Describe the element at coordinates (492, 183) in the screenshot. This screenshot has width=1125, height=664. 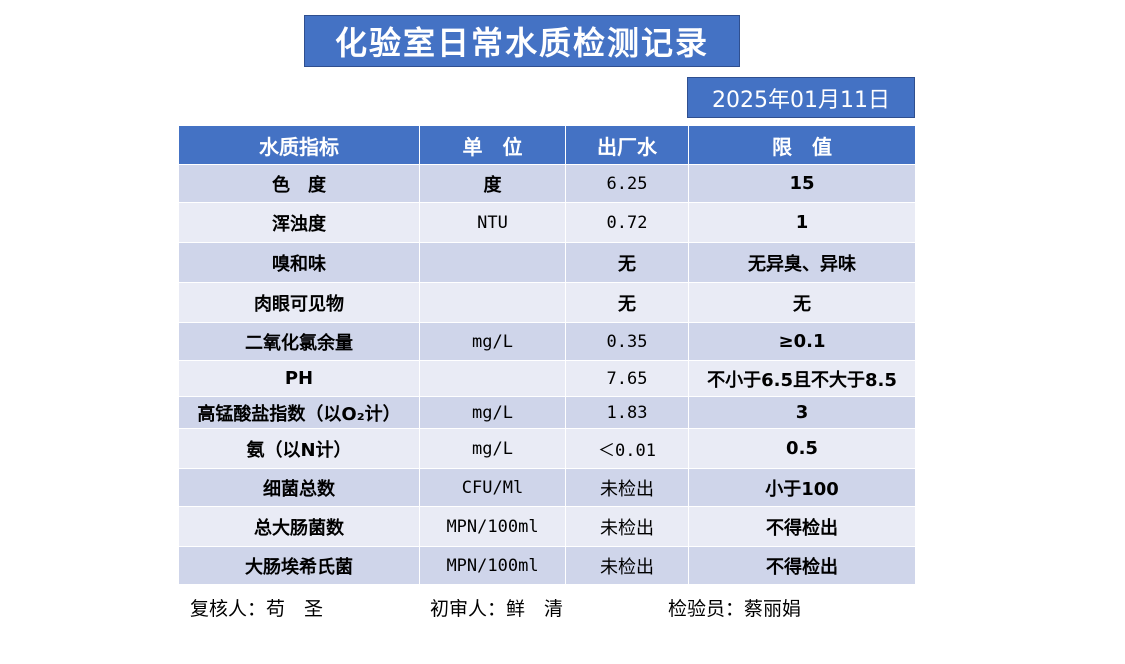
I see `unit-cell: 度` at that location.